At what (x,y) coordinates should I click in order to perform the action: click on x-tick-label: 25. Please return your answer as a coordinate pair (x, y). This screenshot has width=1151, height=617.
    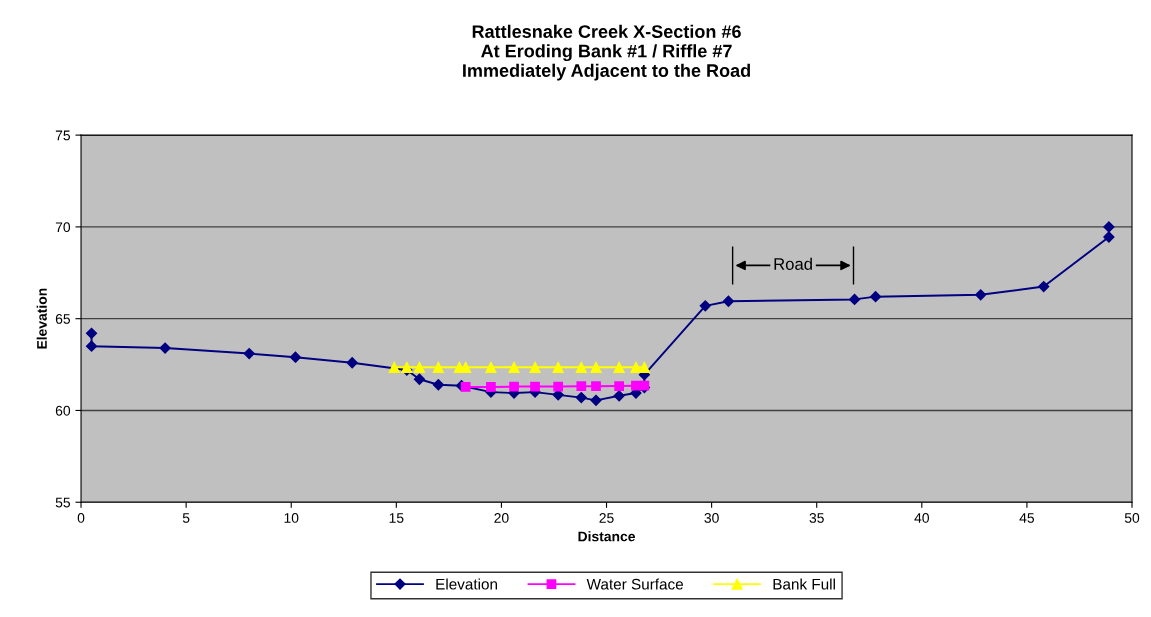
    Looking at the image, I should click on (606, 518).